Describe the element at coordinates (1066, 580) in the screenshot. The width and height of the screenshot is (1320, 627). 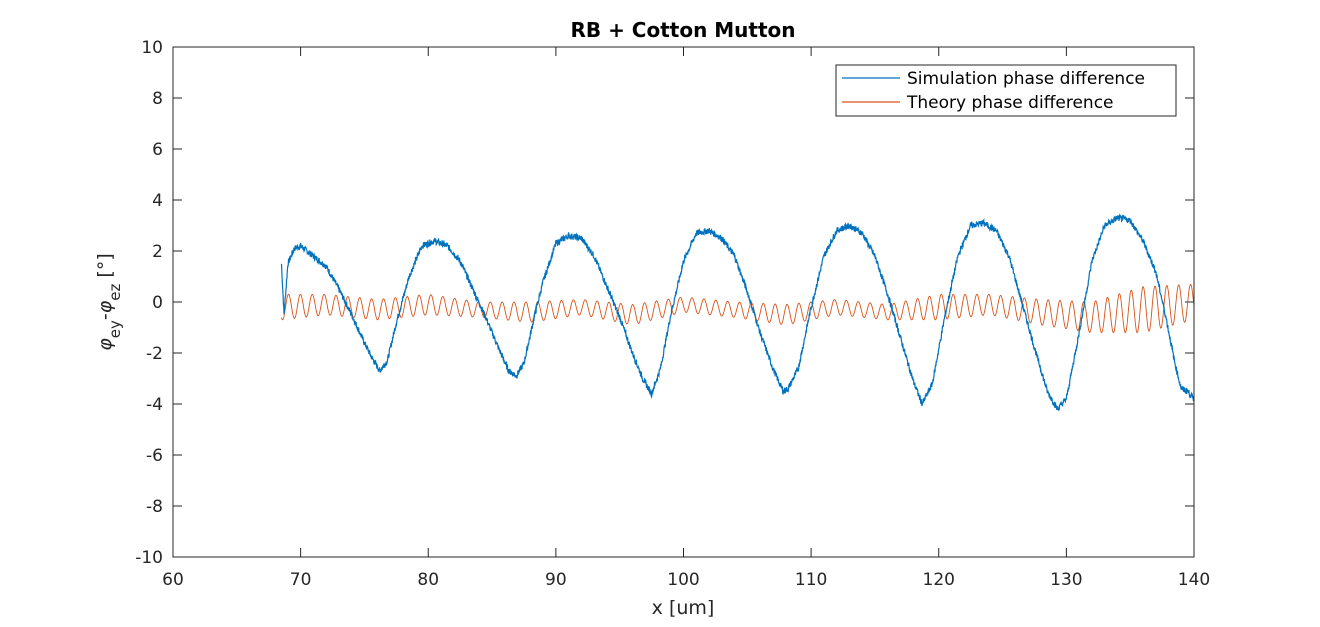
I see `x-tick-label: 130` at that location.